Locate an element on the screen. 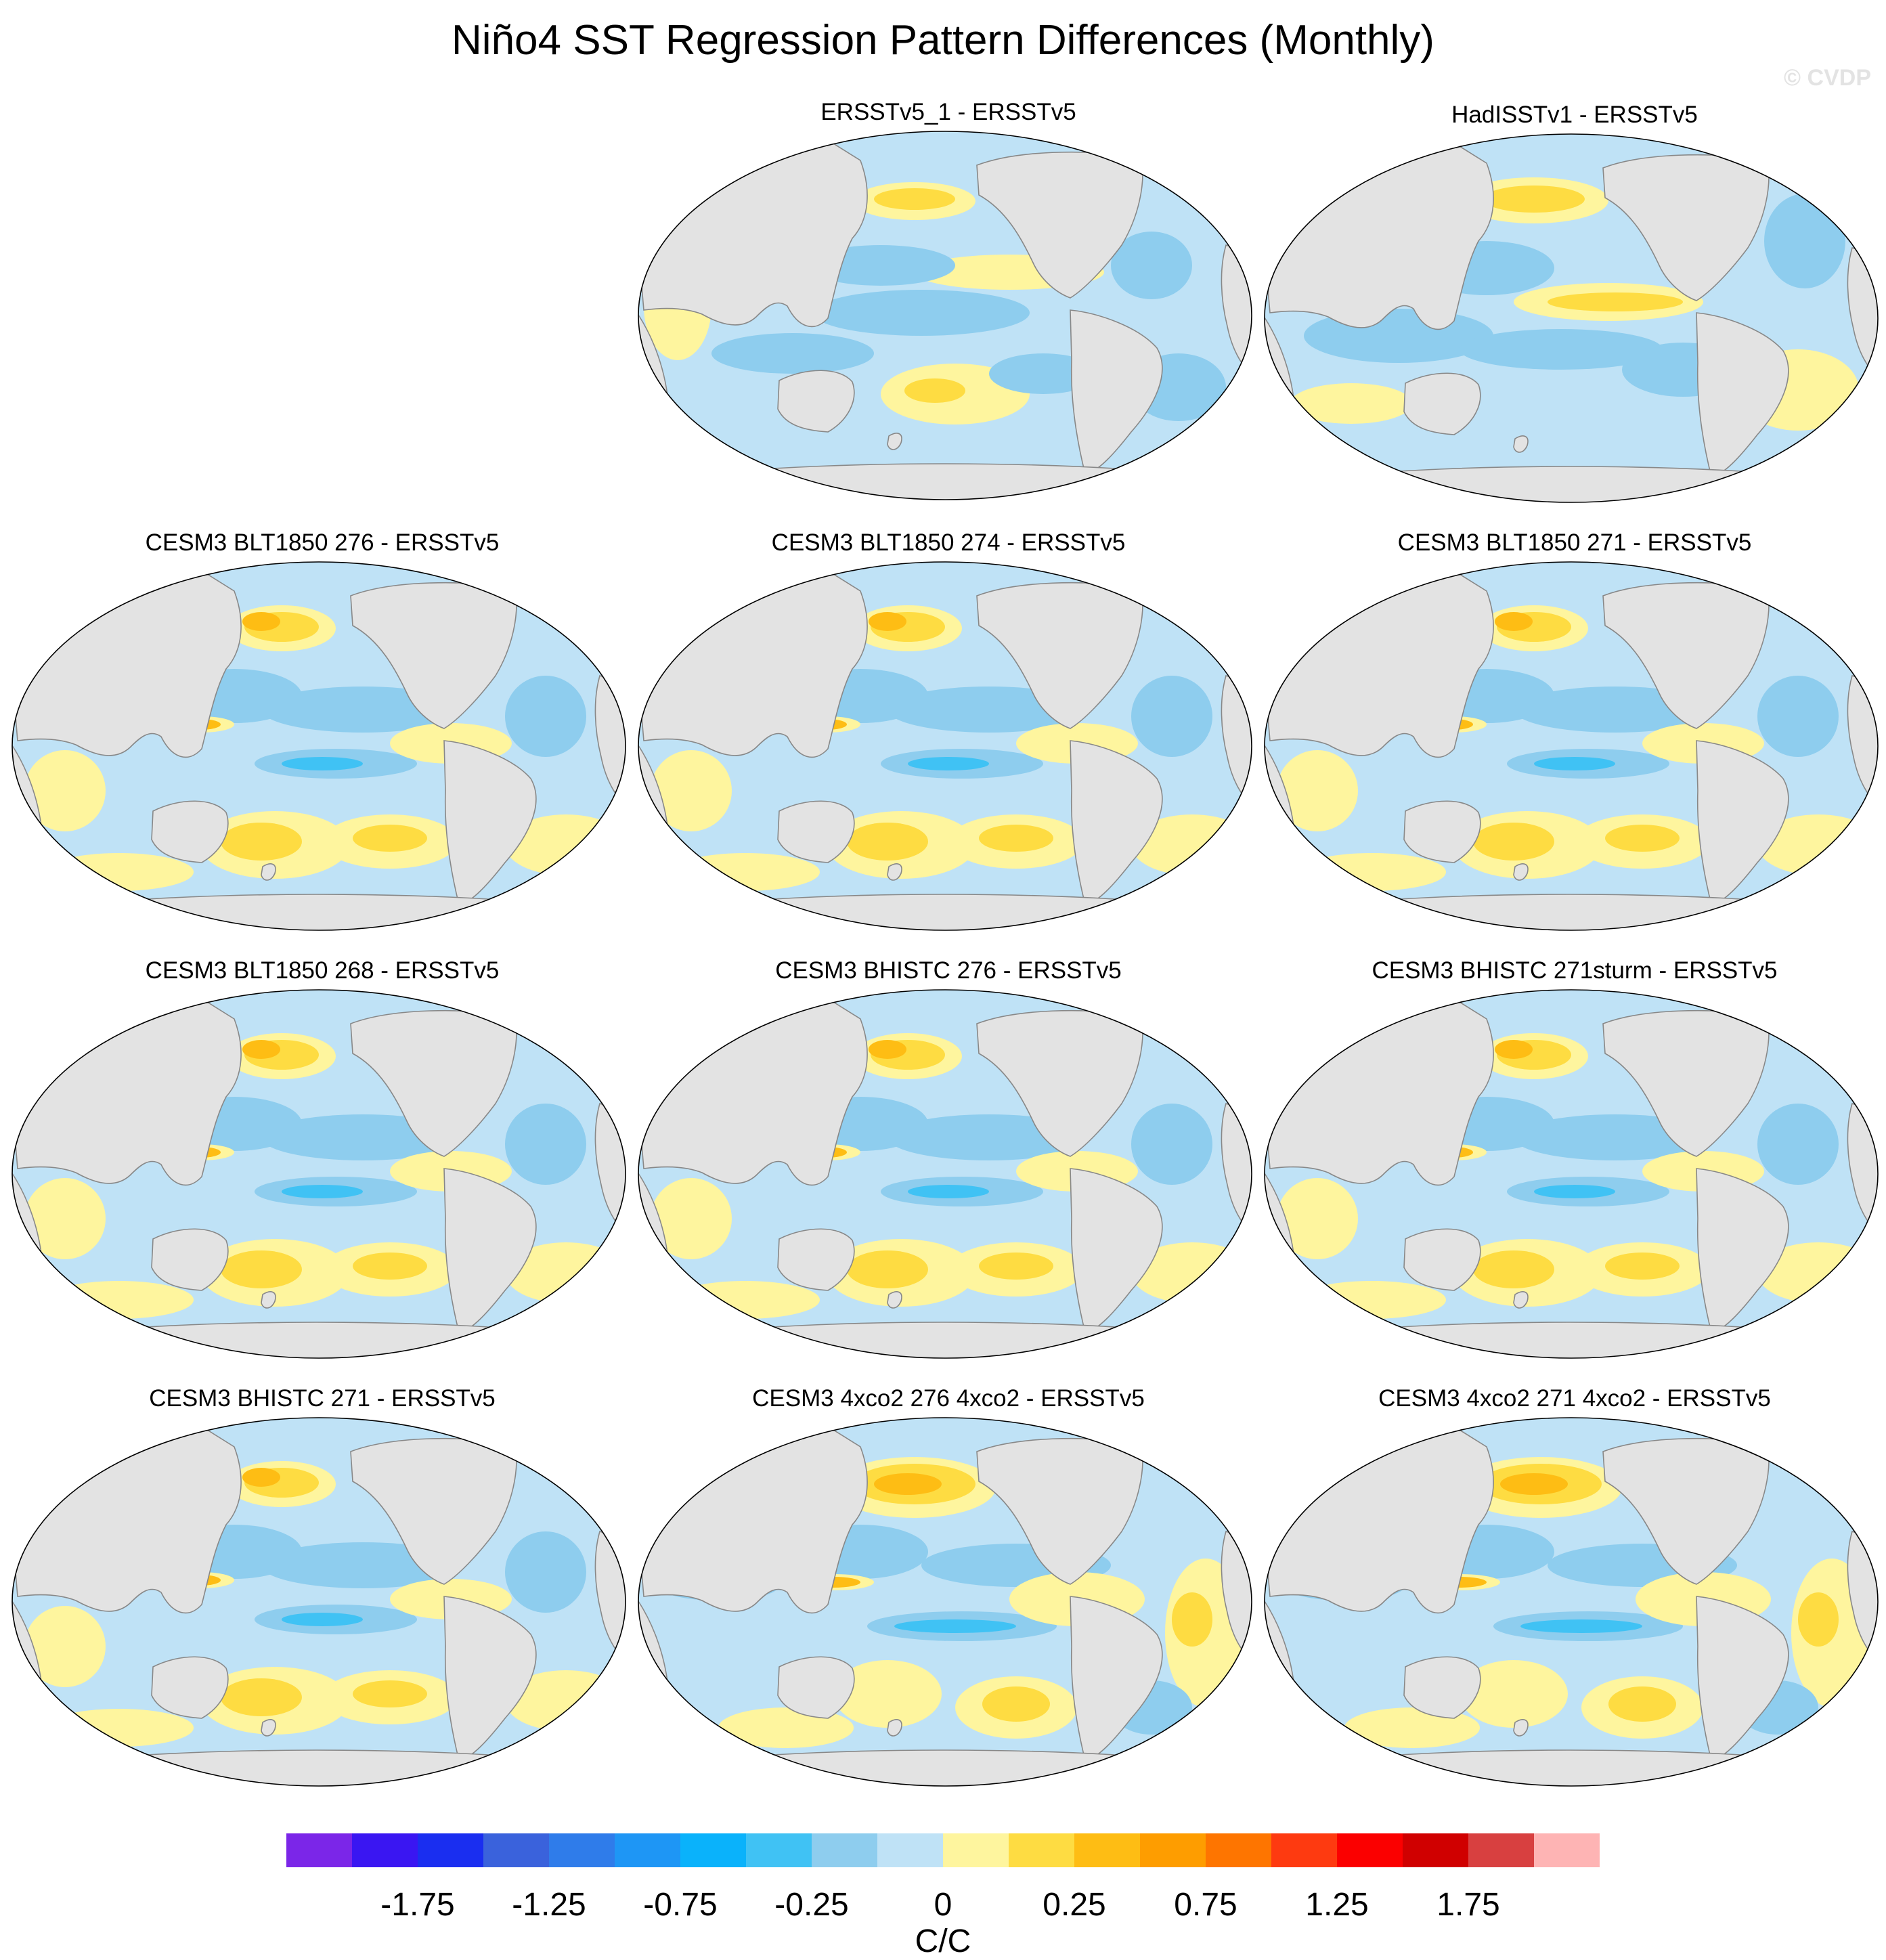  map-panel-title: CESM3 BHISTC 271 - ERSSTv5 is located at coordinates (322, 1398).